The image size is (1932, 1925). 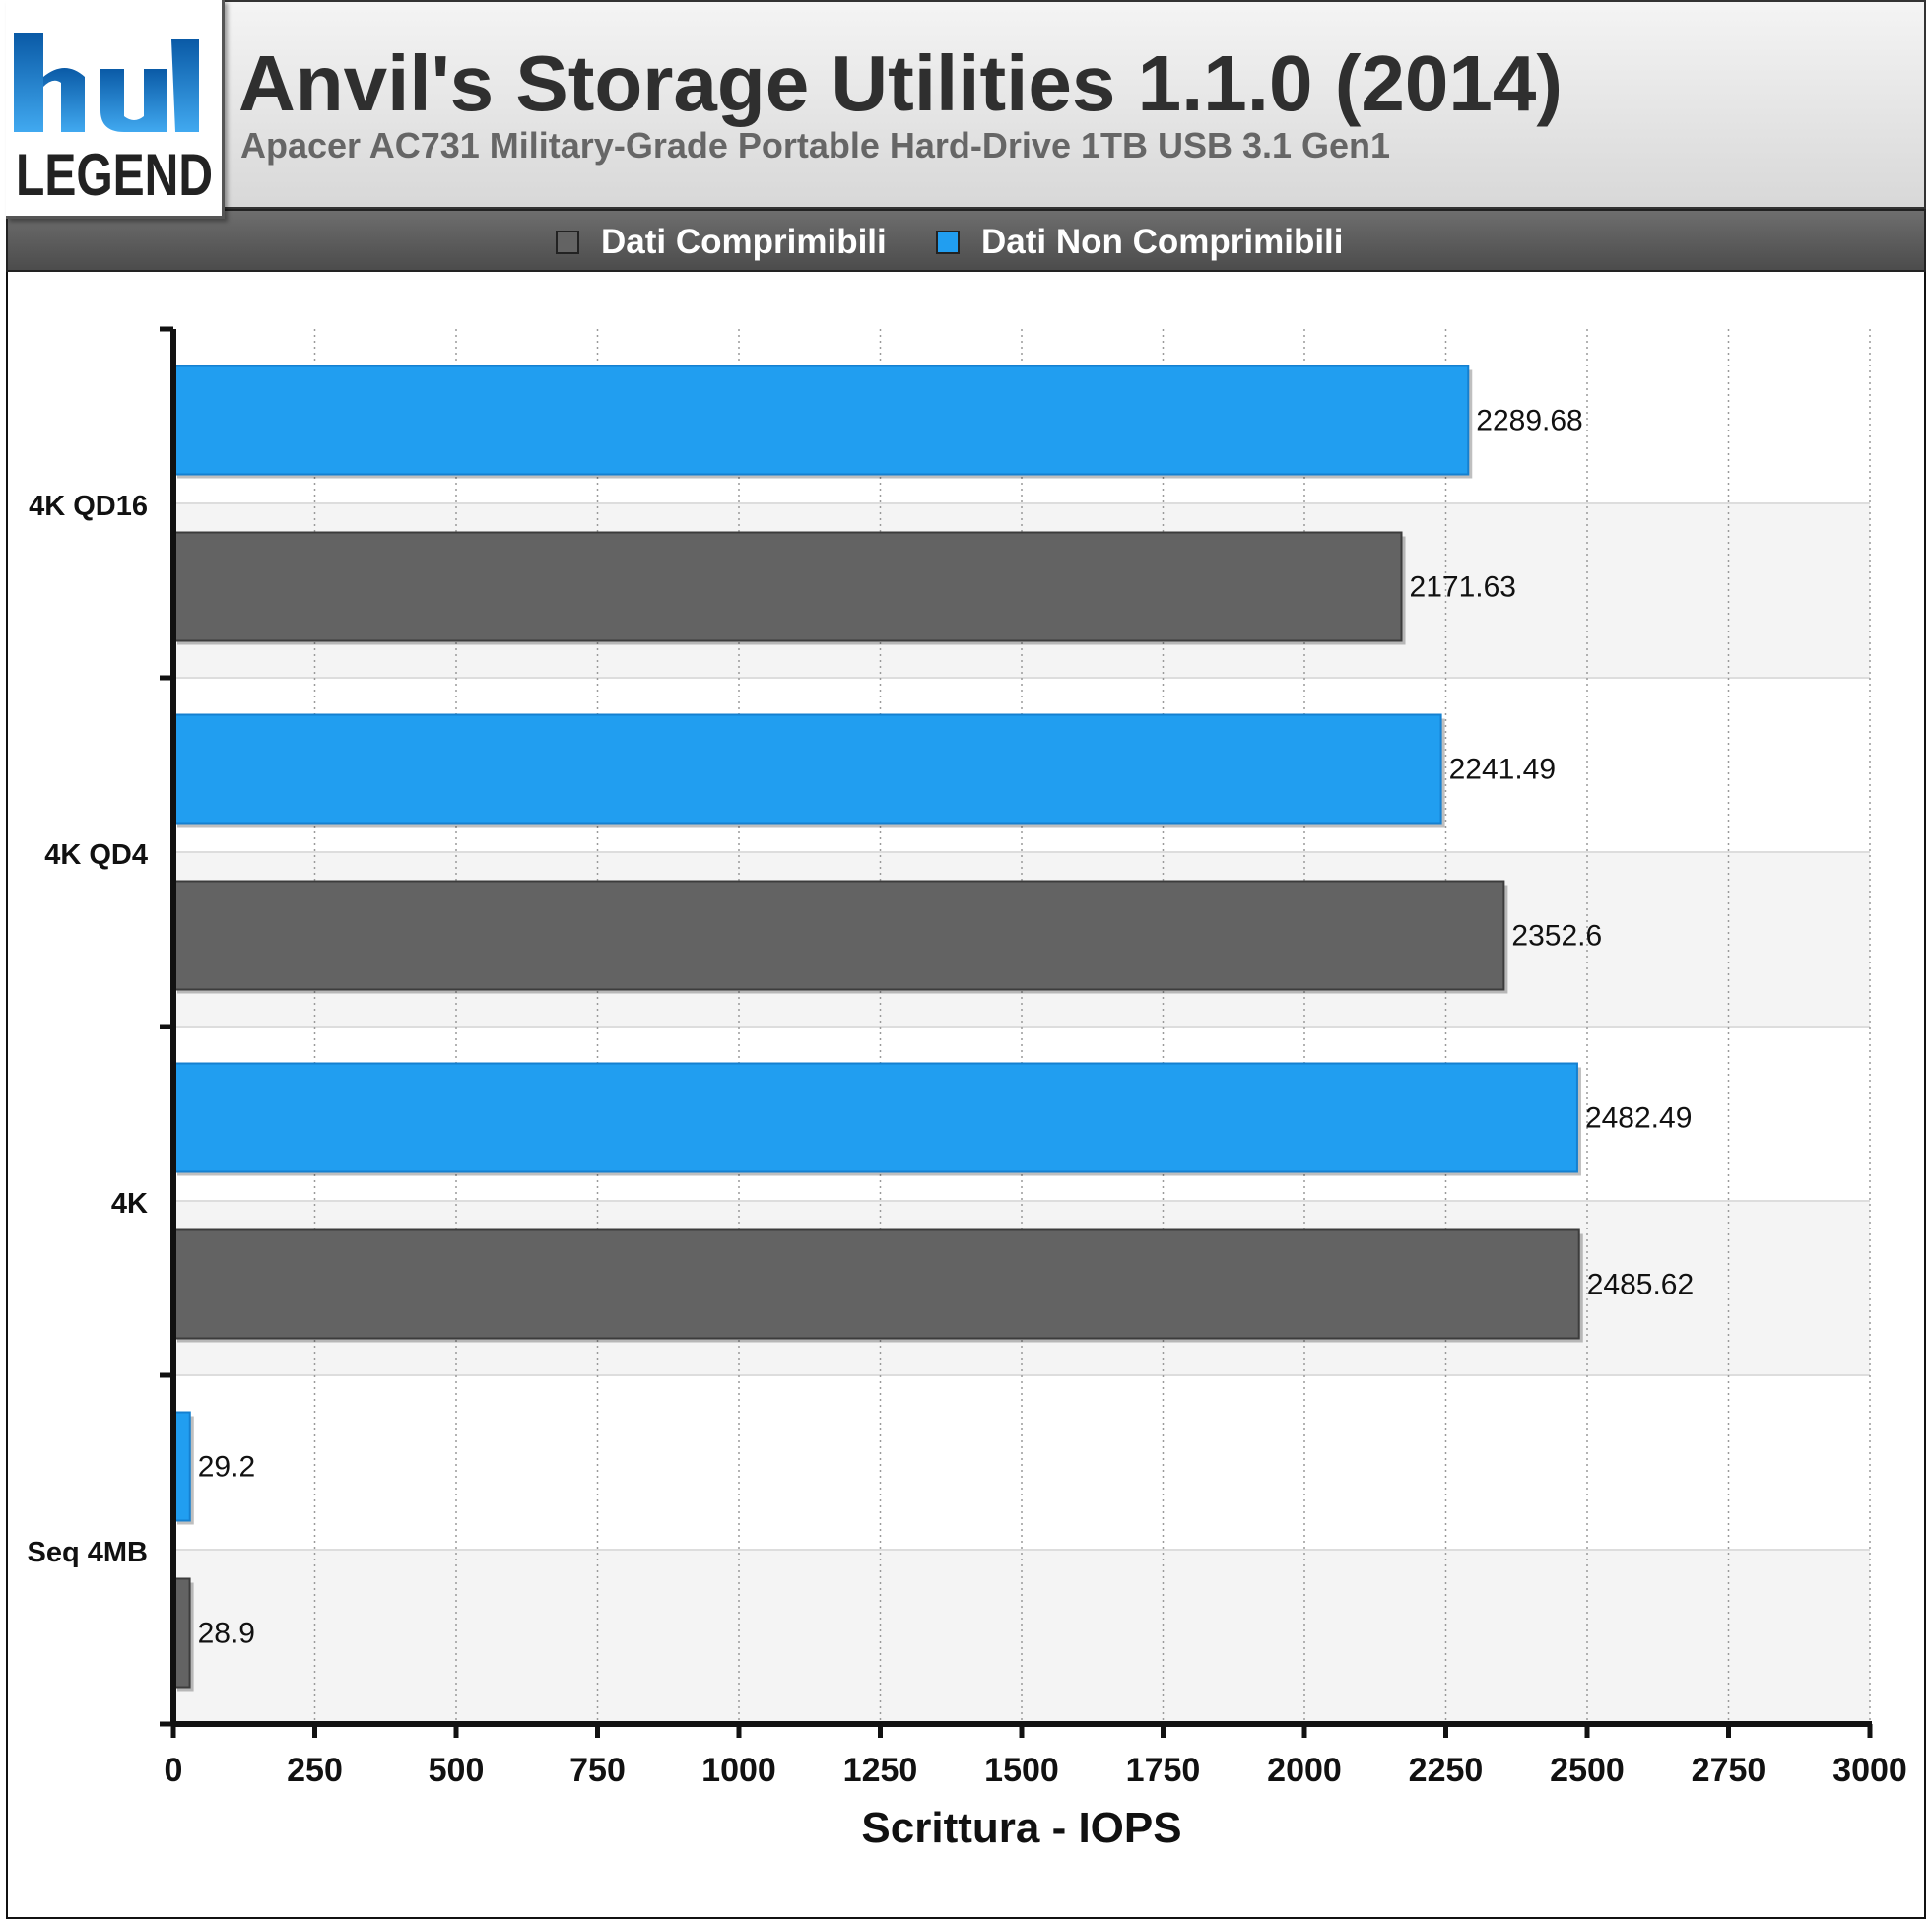 What do you see at coordinates (1163, 1770) in the screenshot?
I see `x-tick-label: 1750` at bounding box center [1163, 1770].